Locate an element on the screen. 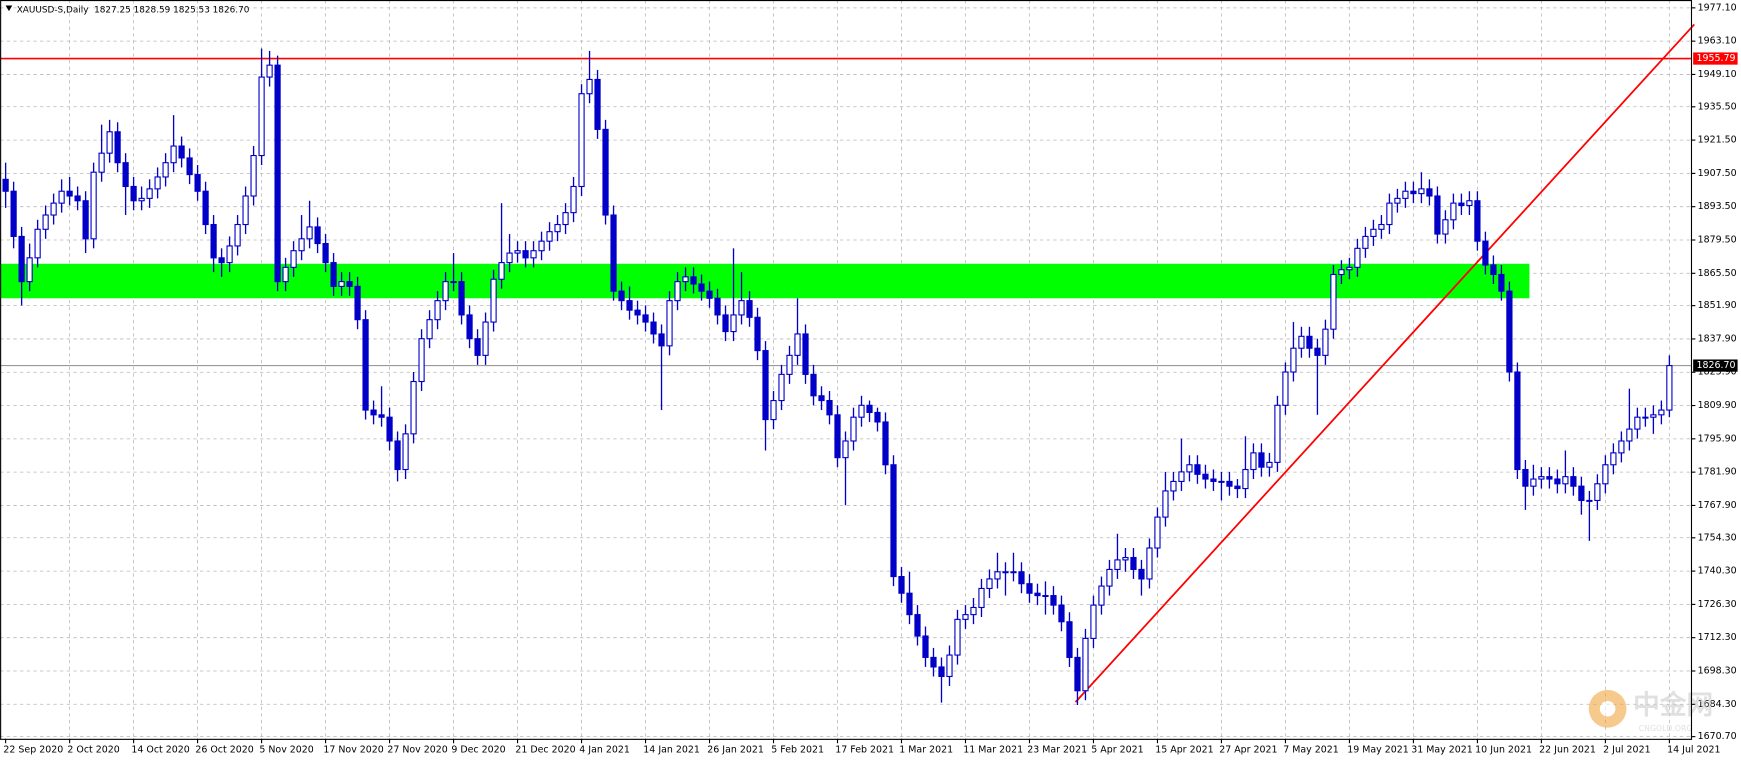 The width and height of the screenshot is (1741, 761). y-tick-label: 1949.10 is located at coordinates (1717, 74).